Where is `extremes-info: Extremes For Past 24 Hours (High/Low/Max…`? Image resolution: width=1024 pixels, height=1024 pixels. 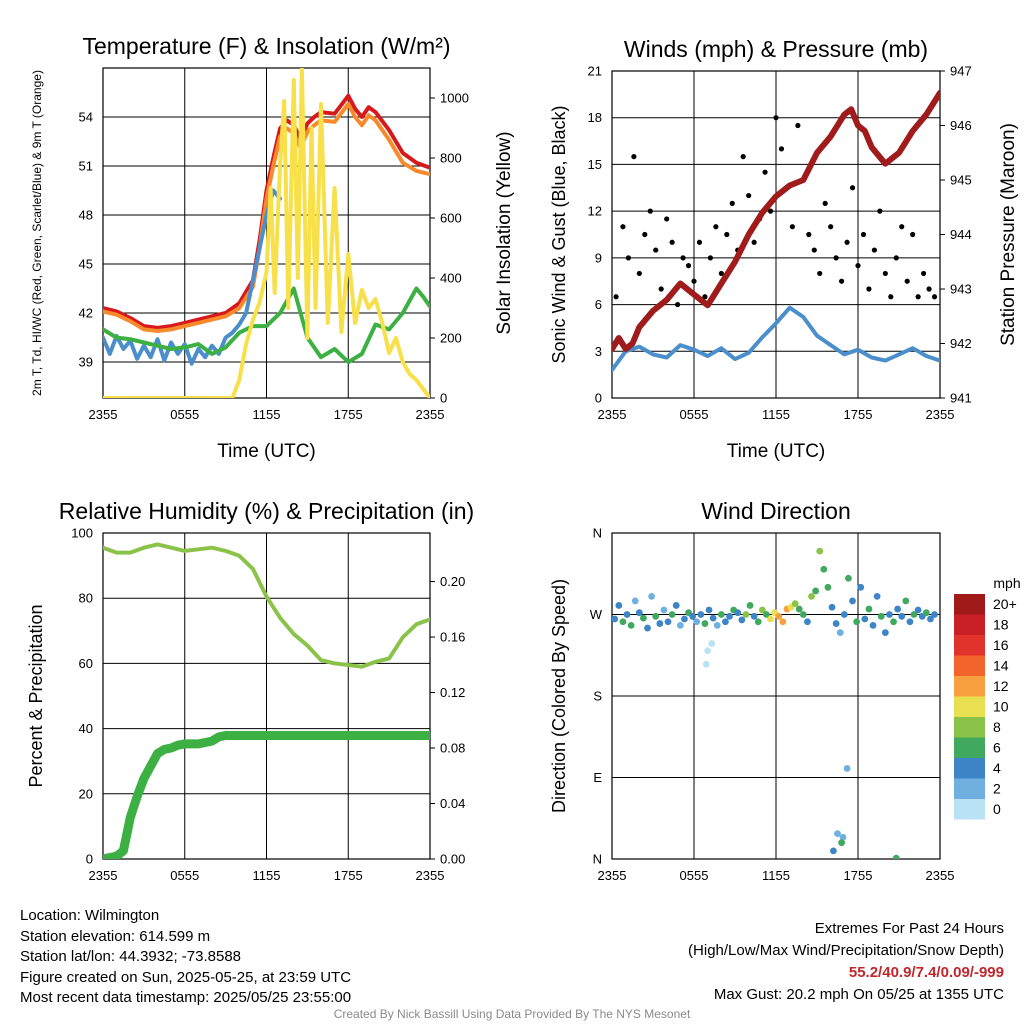 extremes-info: Extremes For Past 24 Hours (High/Low/Max… is located at coordinates (846, 962).